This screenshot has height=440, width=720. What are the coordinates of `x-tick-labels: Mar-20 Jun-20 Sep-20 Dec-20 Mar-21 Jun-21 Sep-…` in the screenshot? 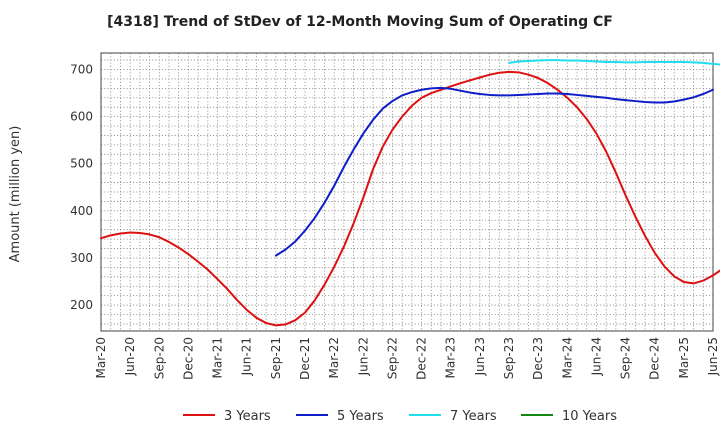 It's located at (407, 358).